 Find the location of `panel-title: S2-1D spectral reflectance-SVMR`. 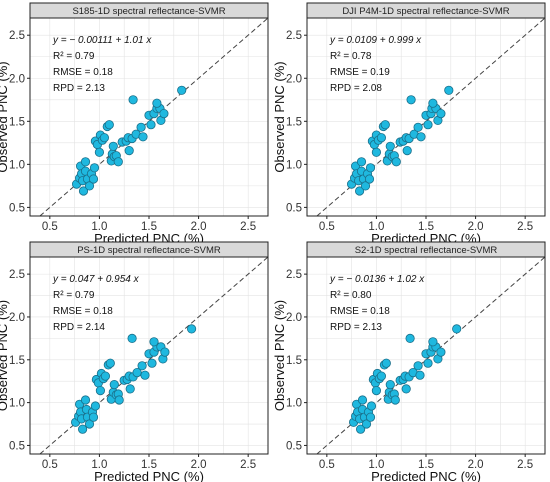

panel-title: S2-1D spectral reflectance-SVMR is located at coordinates (426, 250).